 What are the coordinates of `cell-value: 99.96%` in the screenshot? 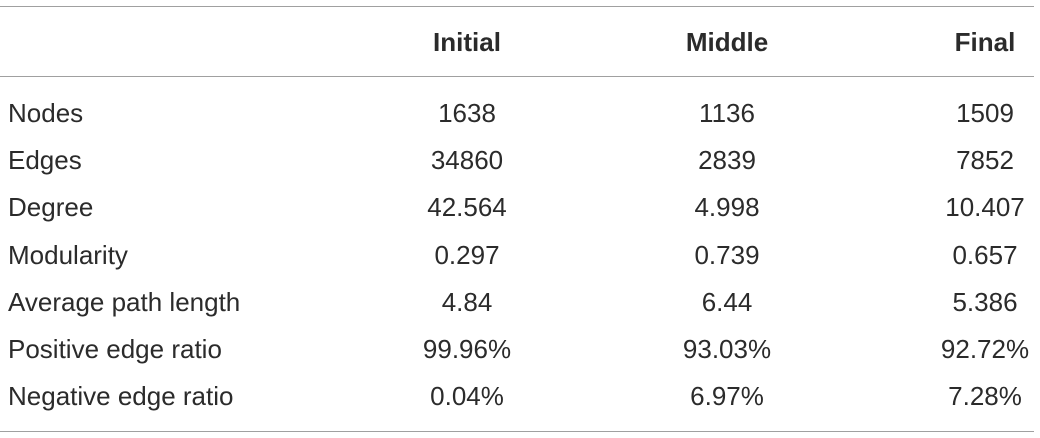 It's located at (467, 349).